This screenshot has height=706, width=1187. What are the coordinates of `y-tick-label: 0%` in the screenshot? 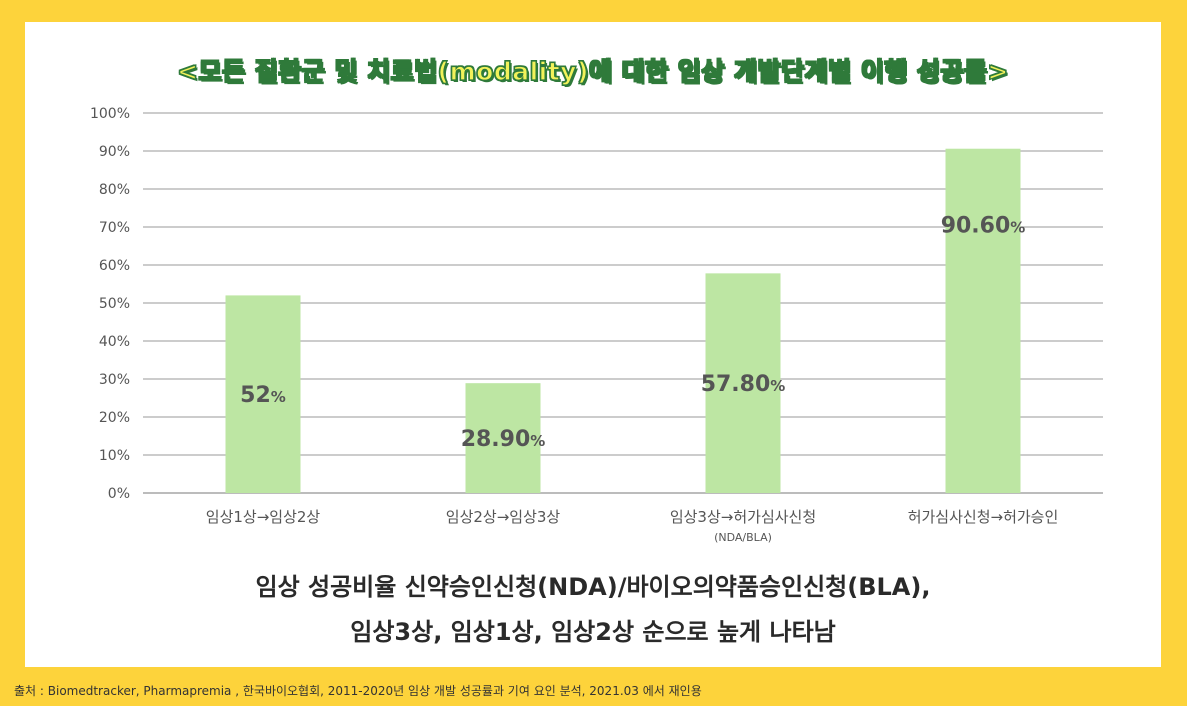 It's located at (119, 494).